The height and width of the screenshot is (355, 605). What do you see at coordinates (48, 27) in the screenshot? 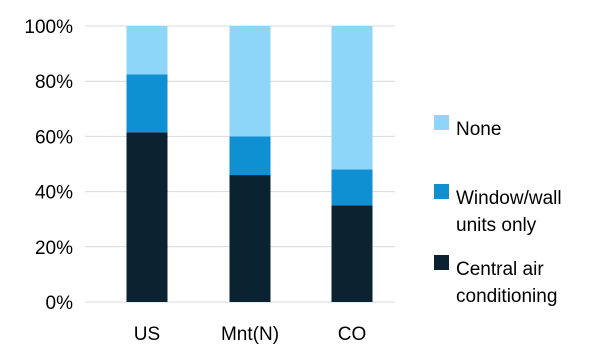
I see `y-tick-label: 100%` at bounding box center [48, 27].